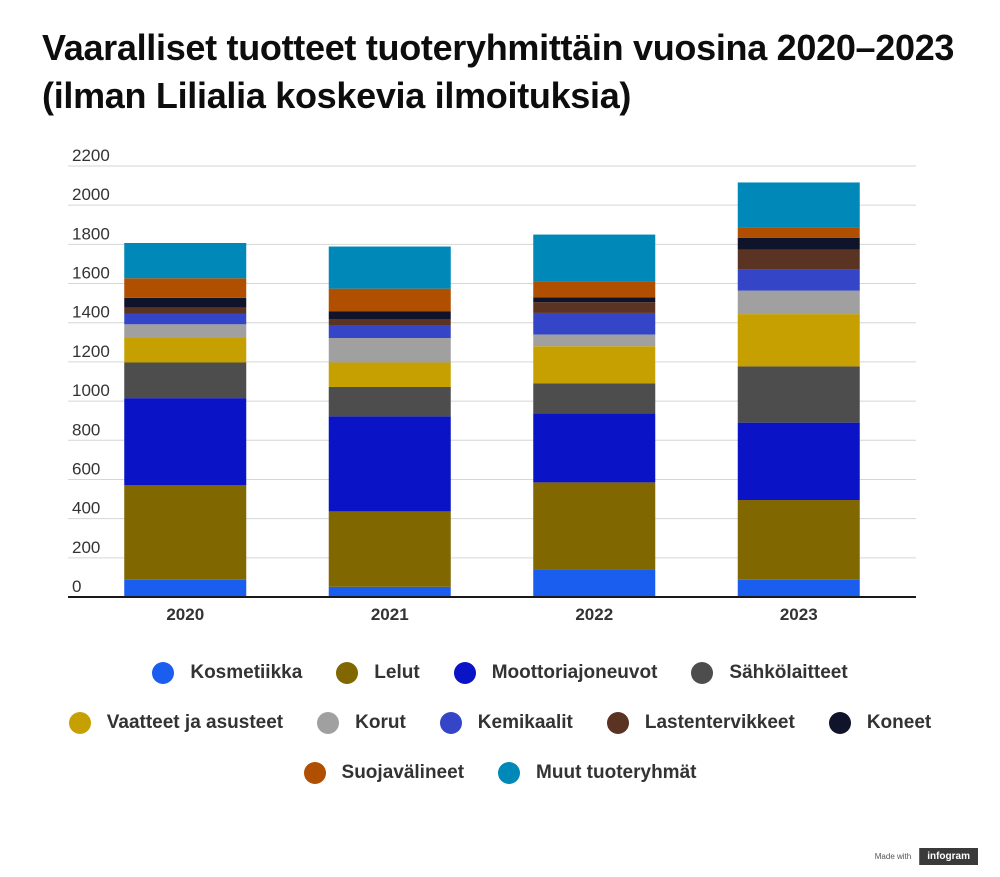 The image size is (1000, 877). I want to click on bar-2022-suojavälineet, so click(594, 289).